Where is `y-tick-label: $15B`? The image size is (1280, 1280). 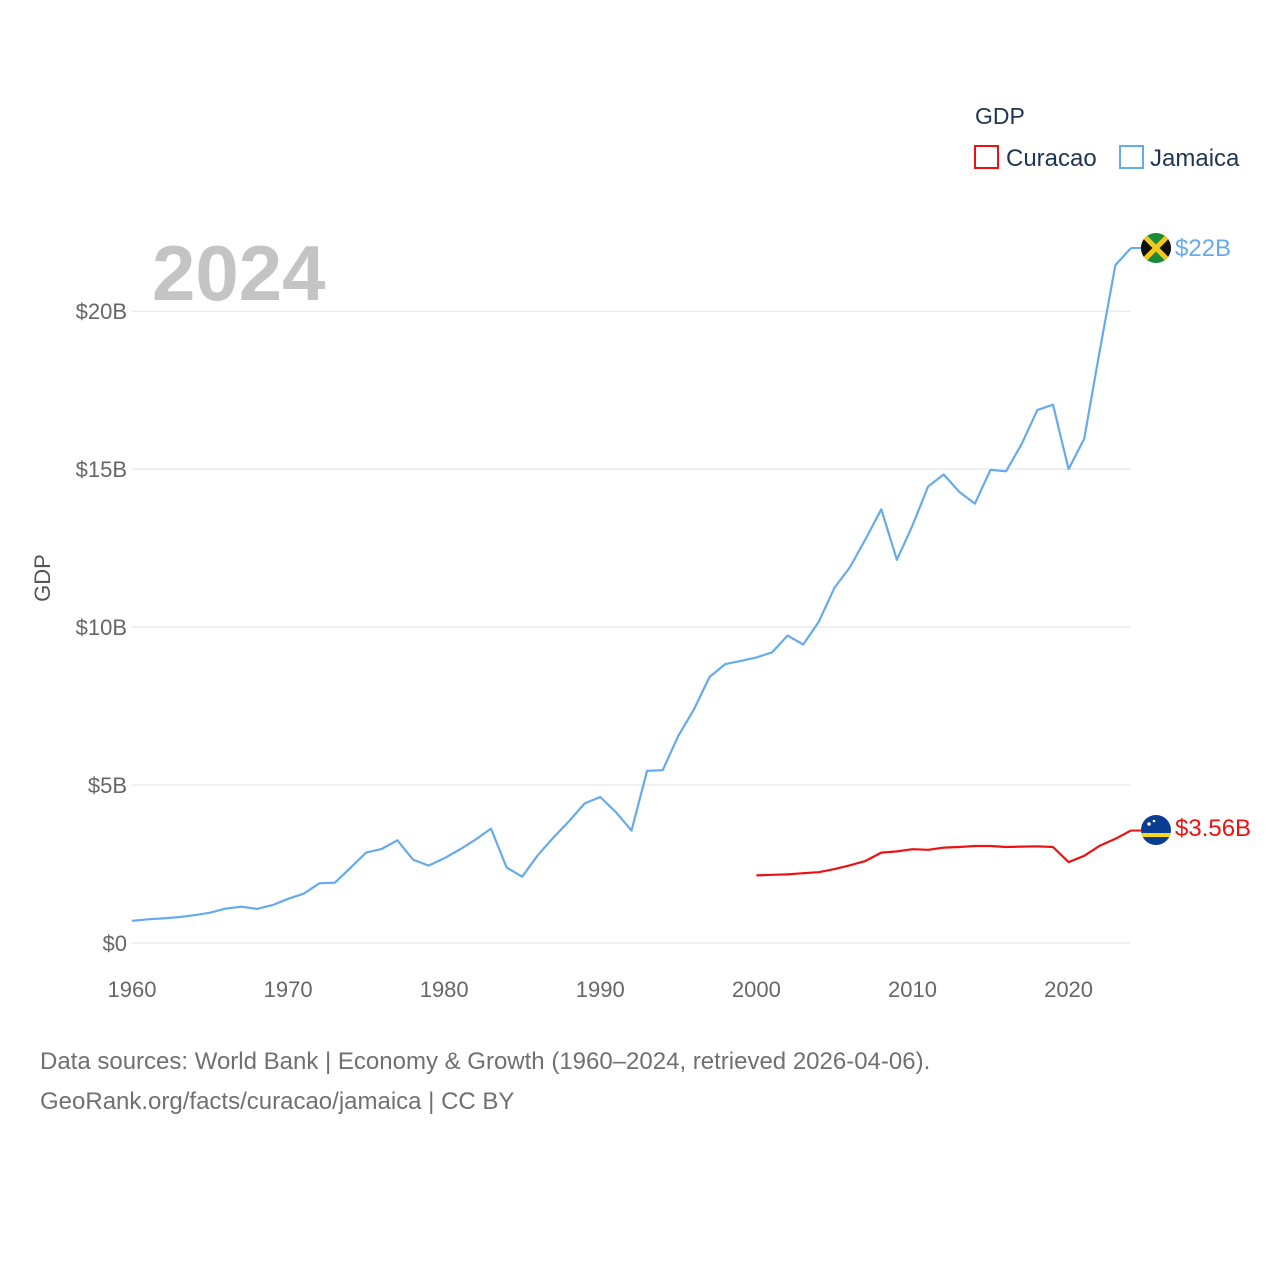 y-tick-label: $15B is located at coordinates (101, 469).